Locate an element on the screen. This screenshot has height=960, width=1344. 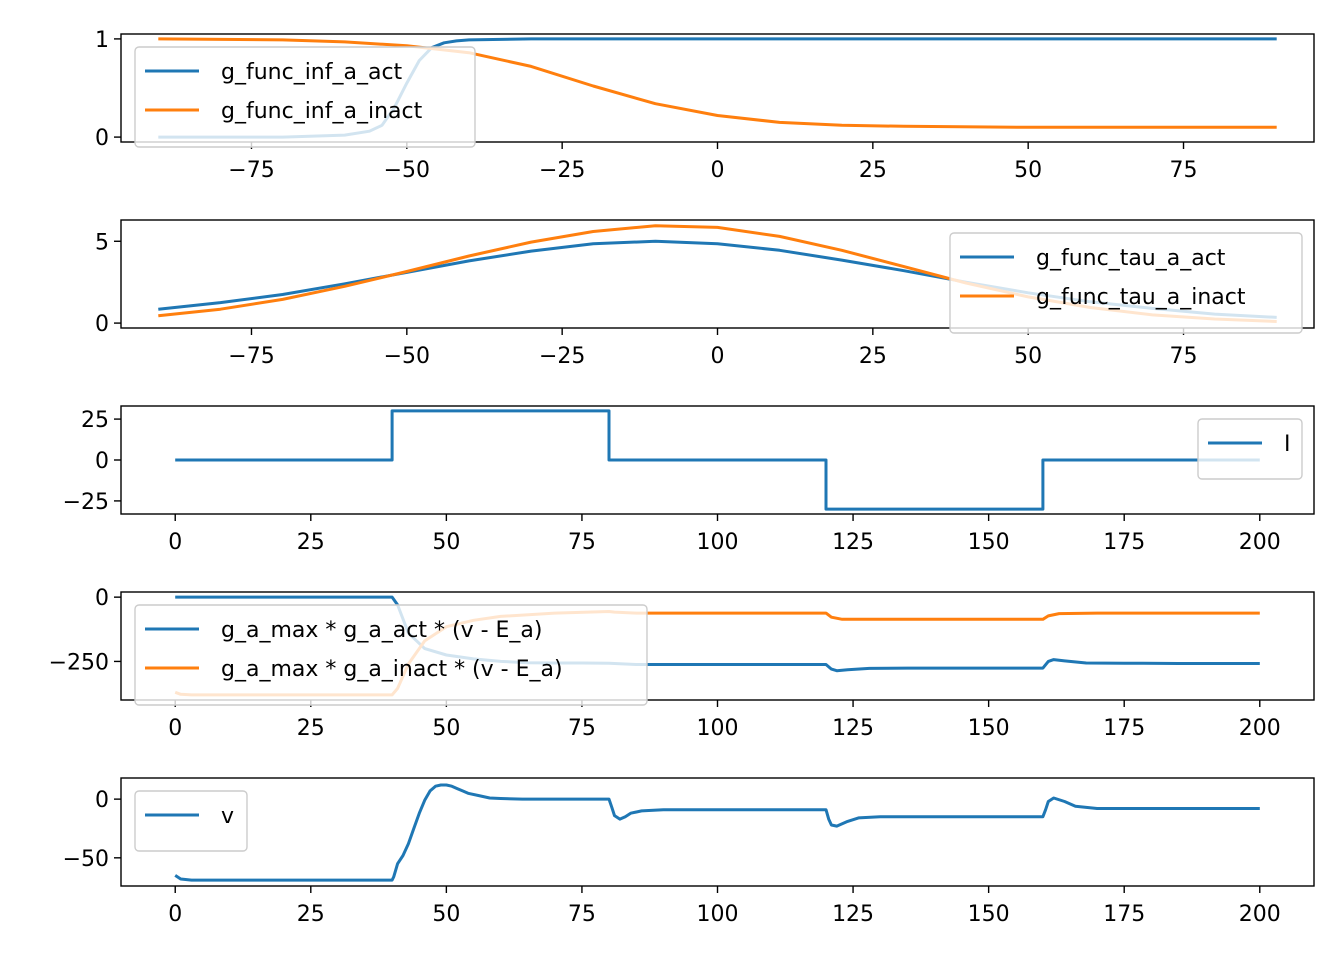
y-tick-label: 5 is located at coordinates (102, 242).